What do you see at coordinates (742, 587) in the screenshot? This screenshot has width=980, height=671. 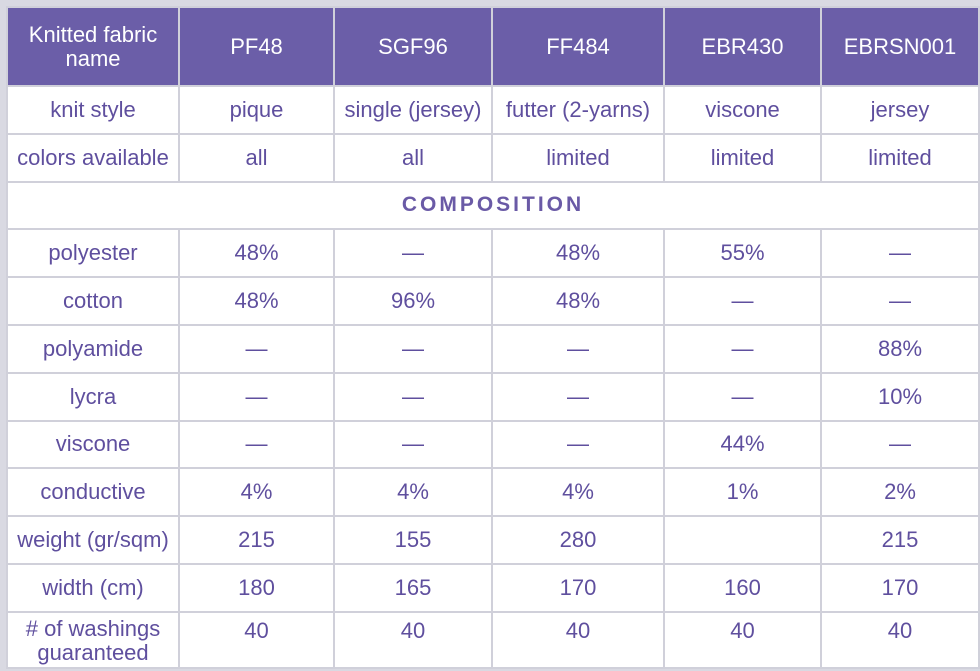 I see `table-cell: 160` at bounding box center [742, 587].